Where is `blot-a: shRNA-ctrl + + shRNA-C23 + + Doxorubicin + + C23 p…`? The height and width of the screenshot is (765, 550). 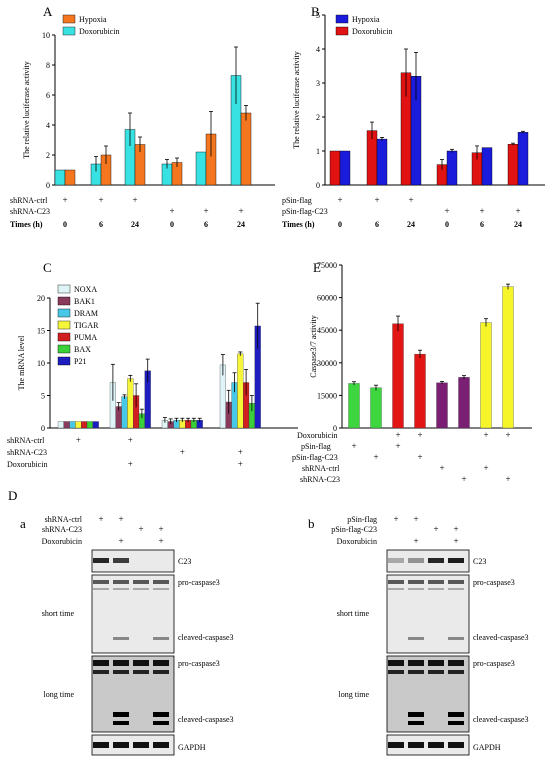 blot-a: shRNA-ctrl + + shRNA-C23 + + Doxorubicin + + C23 p… is located at coordinates (138, 635).